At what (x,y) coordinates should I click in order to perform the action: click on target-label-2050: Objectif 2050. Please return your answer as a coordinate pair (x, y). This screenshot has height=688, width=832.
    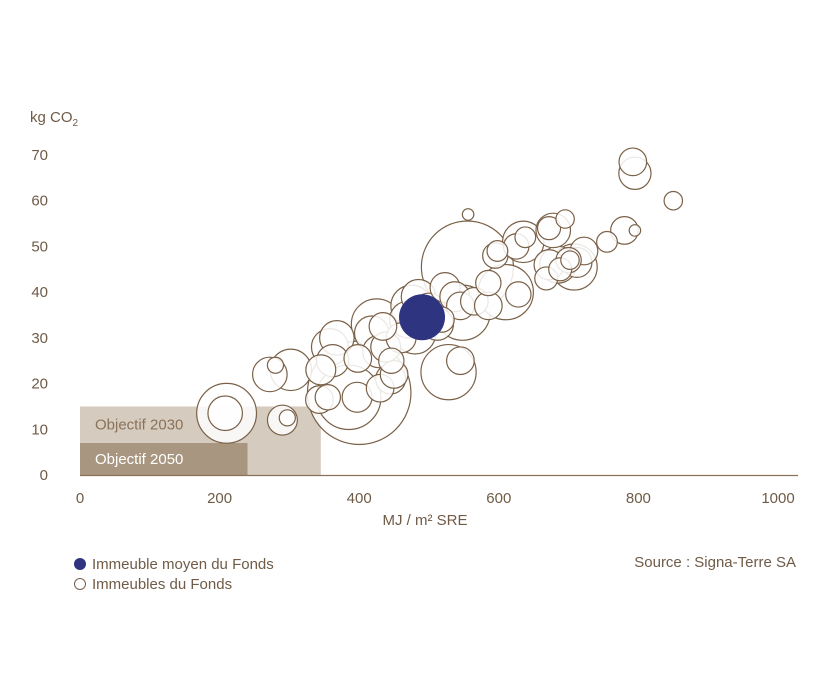
    Looking at the image, I should click on (139, 459).